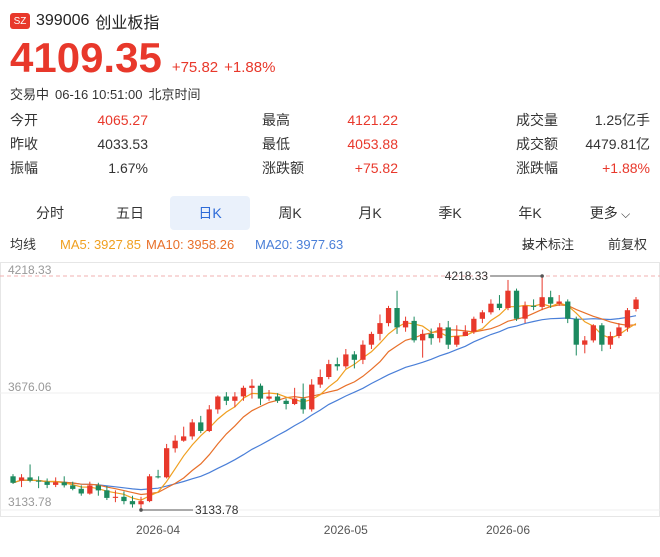 The height and width of the screenshot is (557, 660). I want to click on stat-value: 4479.81亿, so click(617, 144).